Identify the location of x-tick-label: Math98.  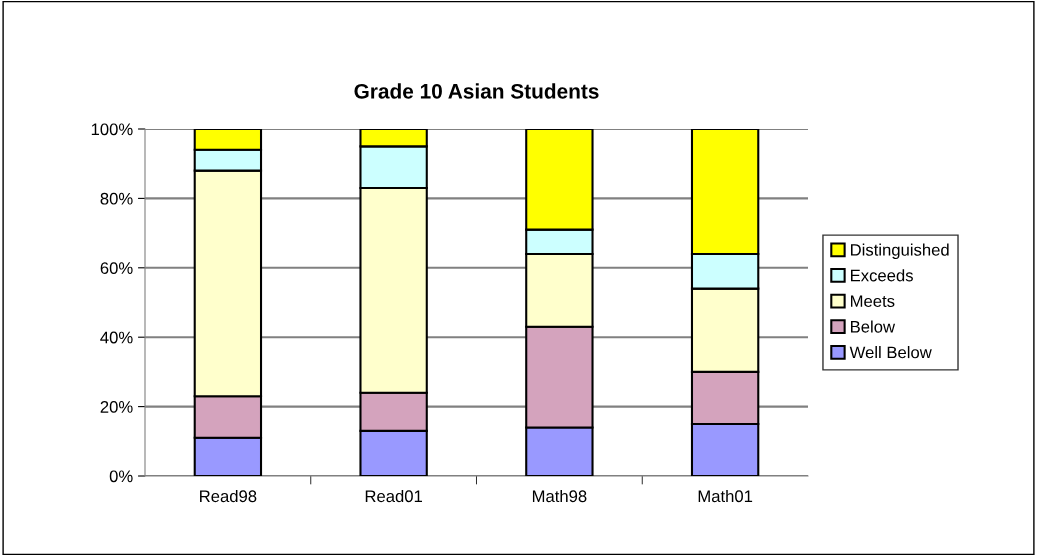
(559, 496).